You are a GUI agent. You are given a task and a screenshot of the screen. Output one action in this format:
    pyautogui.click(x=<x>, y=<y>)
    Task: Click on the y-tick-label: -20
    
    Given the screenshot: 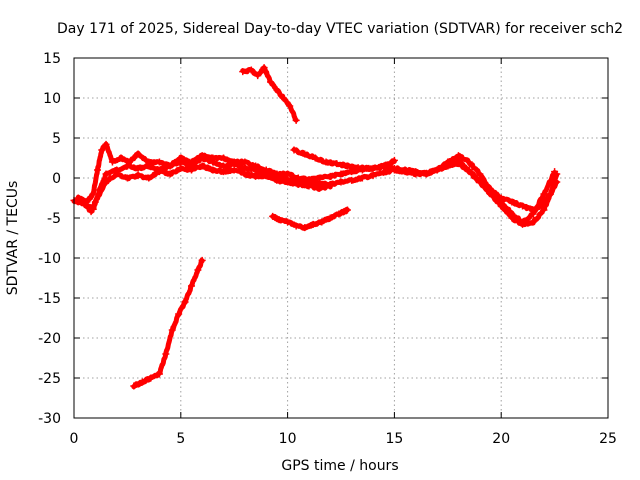 What is the action you would take?
    pyautogui.click(x=49, y=339)
    